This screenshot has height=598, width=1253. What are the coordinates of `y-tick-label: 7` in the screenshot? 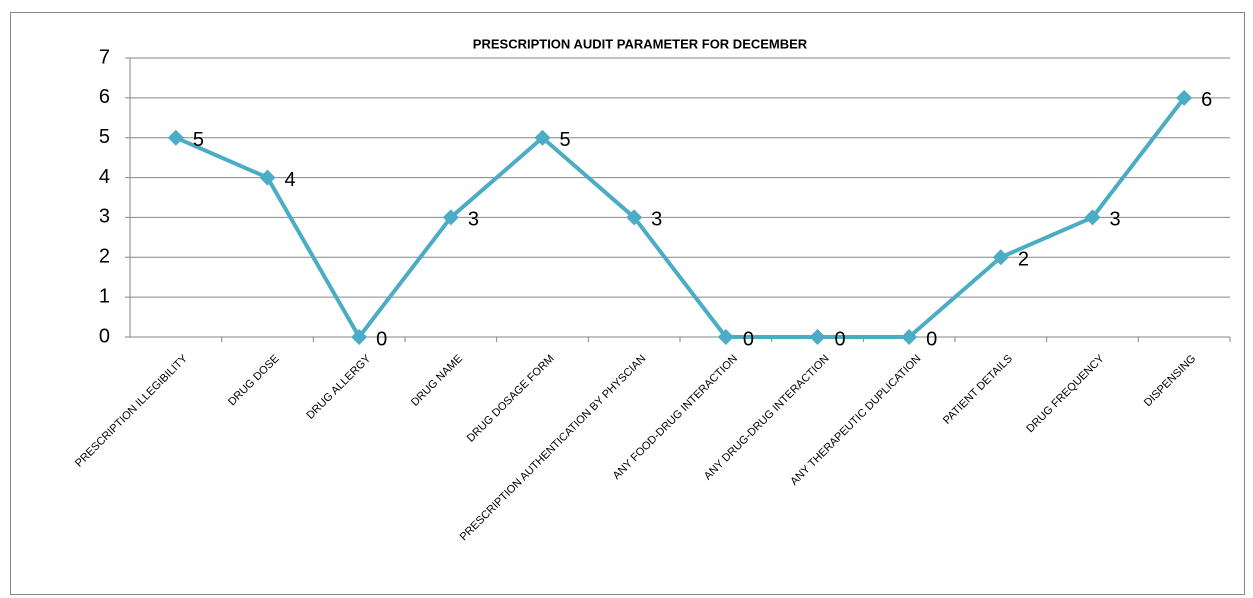 It's located at (104, 57).